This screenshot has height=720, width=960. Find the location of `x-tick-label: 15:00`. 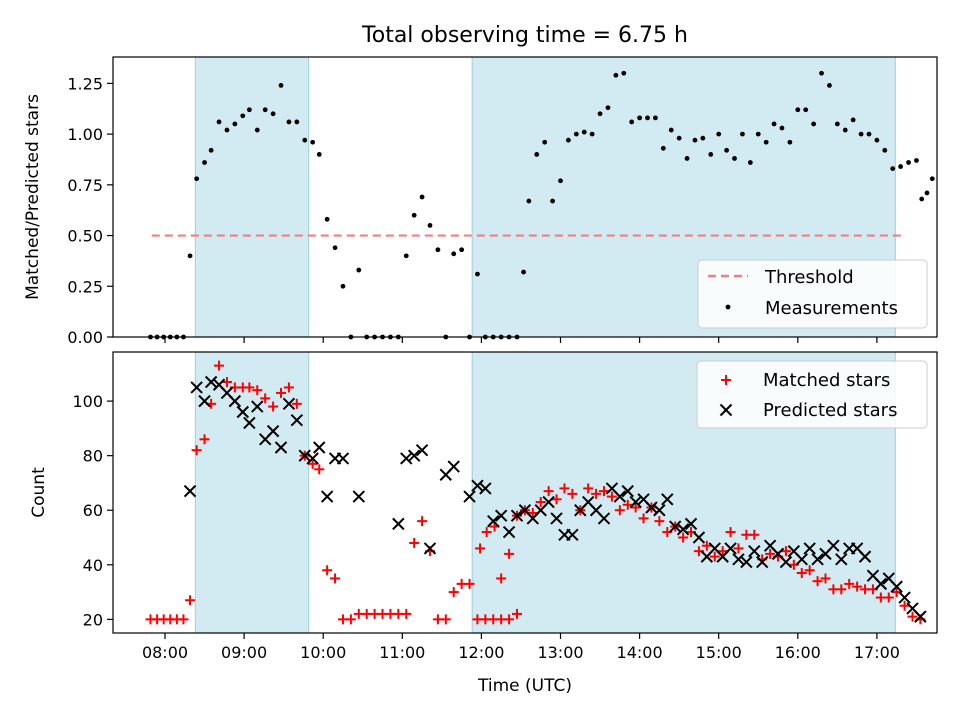

x-tick-label: 15:00 is located at coordinates (719, 652).